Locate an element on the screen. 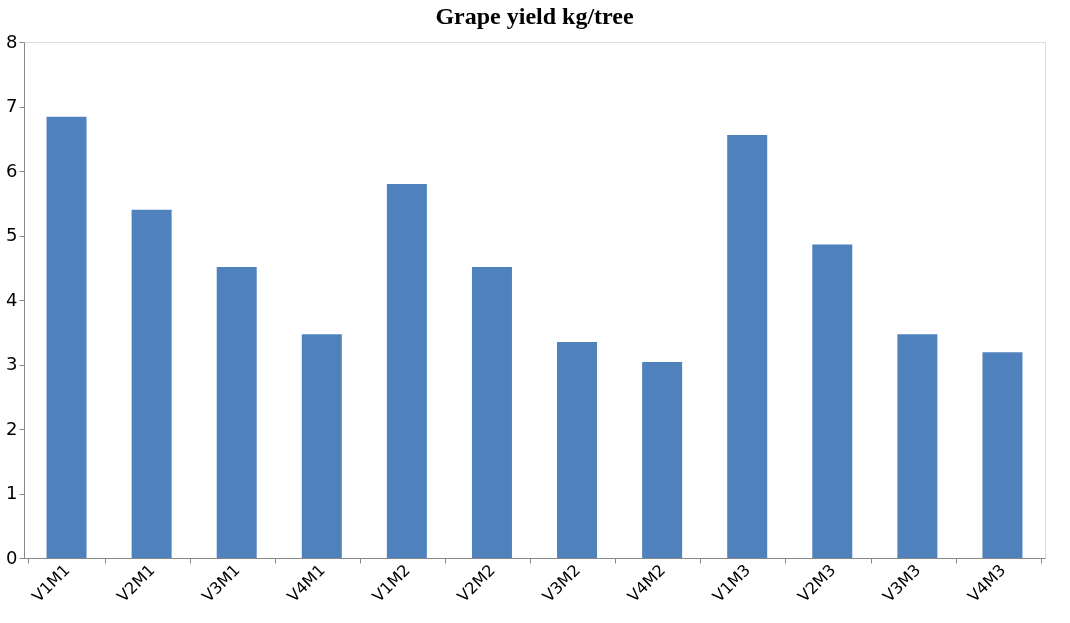 This screenshot has height=623, width=1070. chart-title: Grape yield kg/tree is located at coordinates (534, 16).